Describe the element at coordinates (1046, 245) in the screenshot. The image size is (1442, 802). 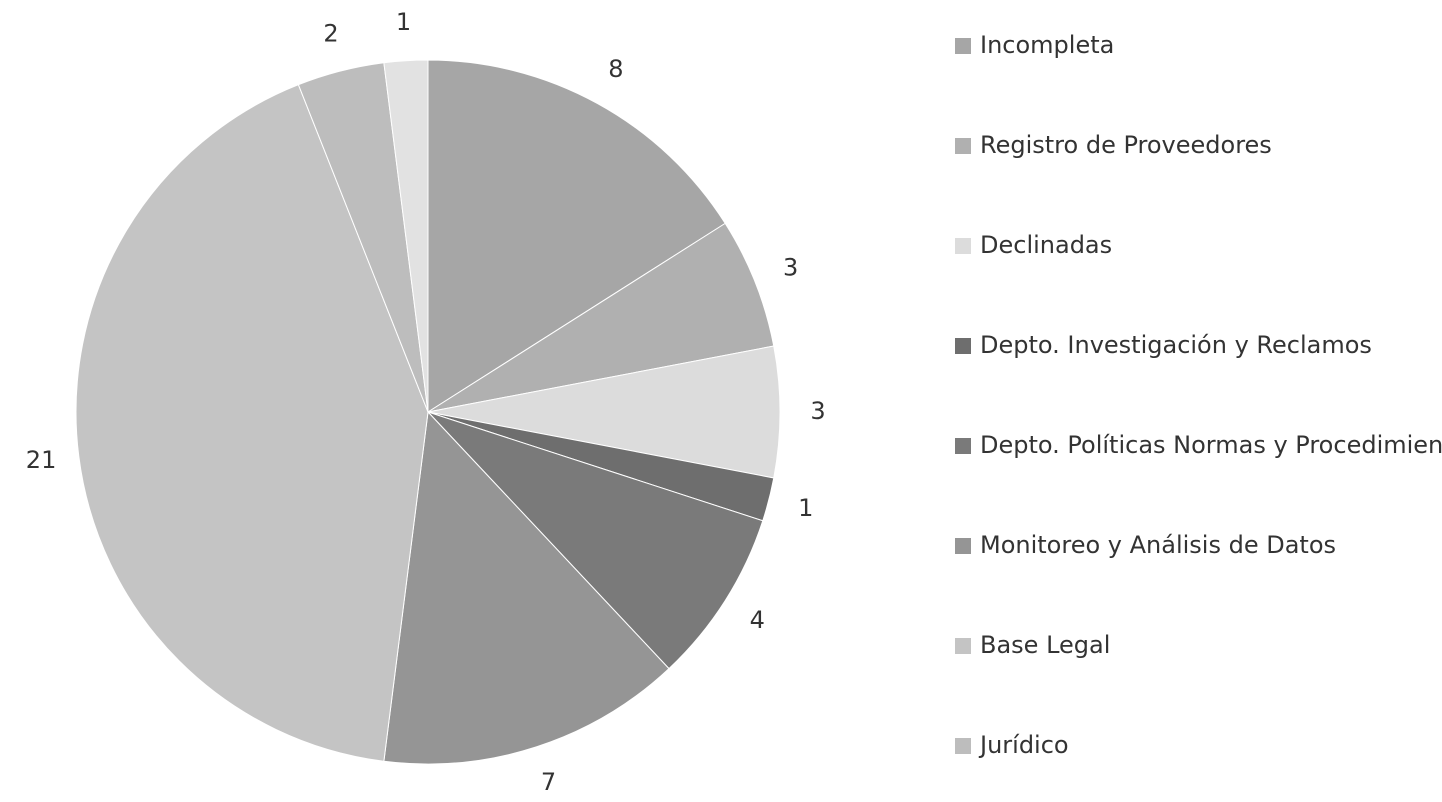
I see `legend-label: Declinadas` at that location.